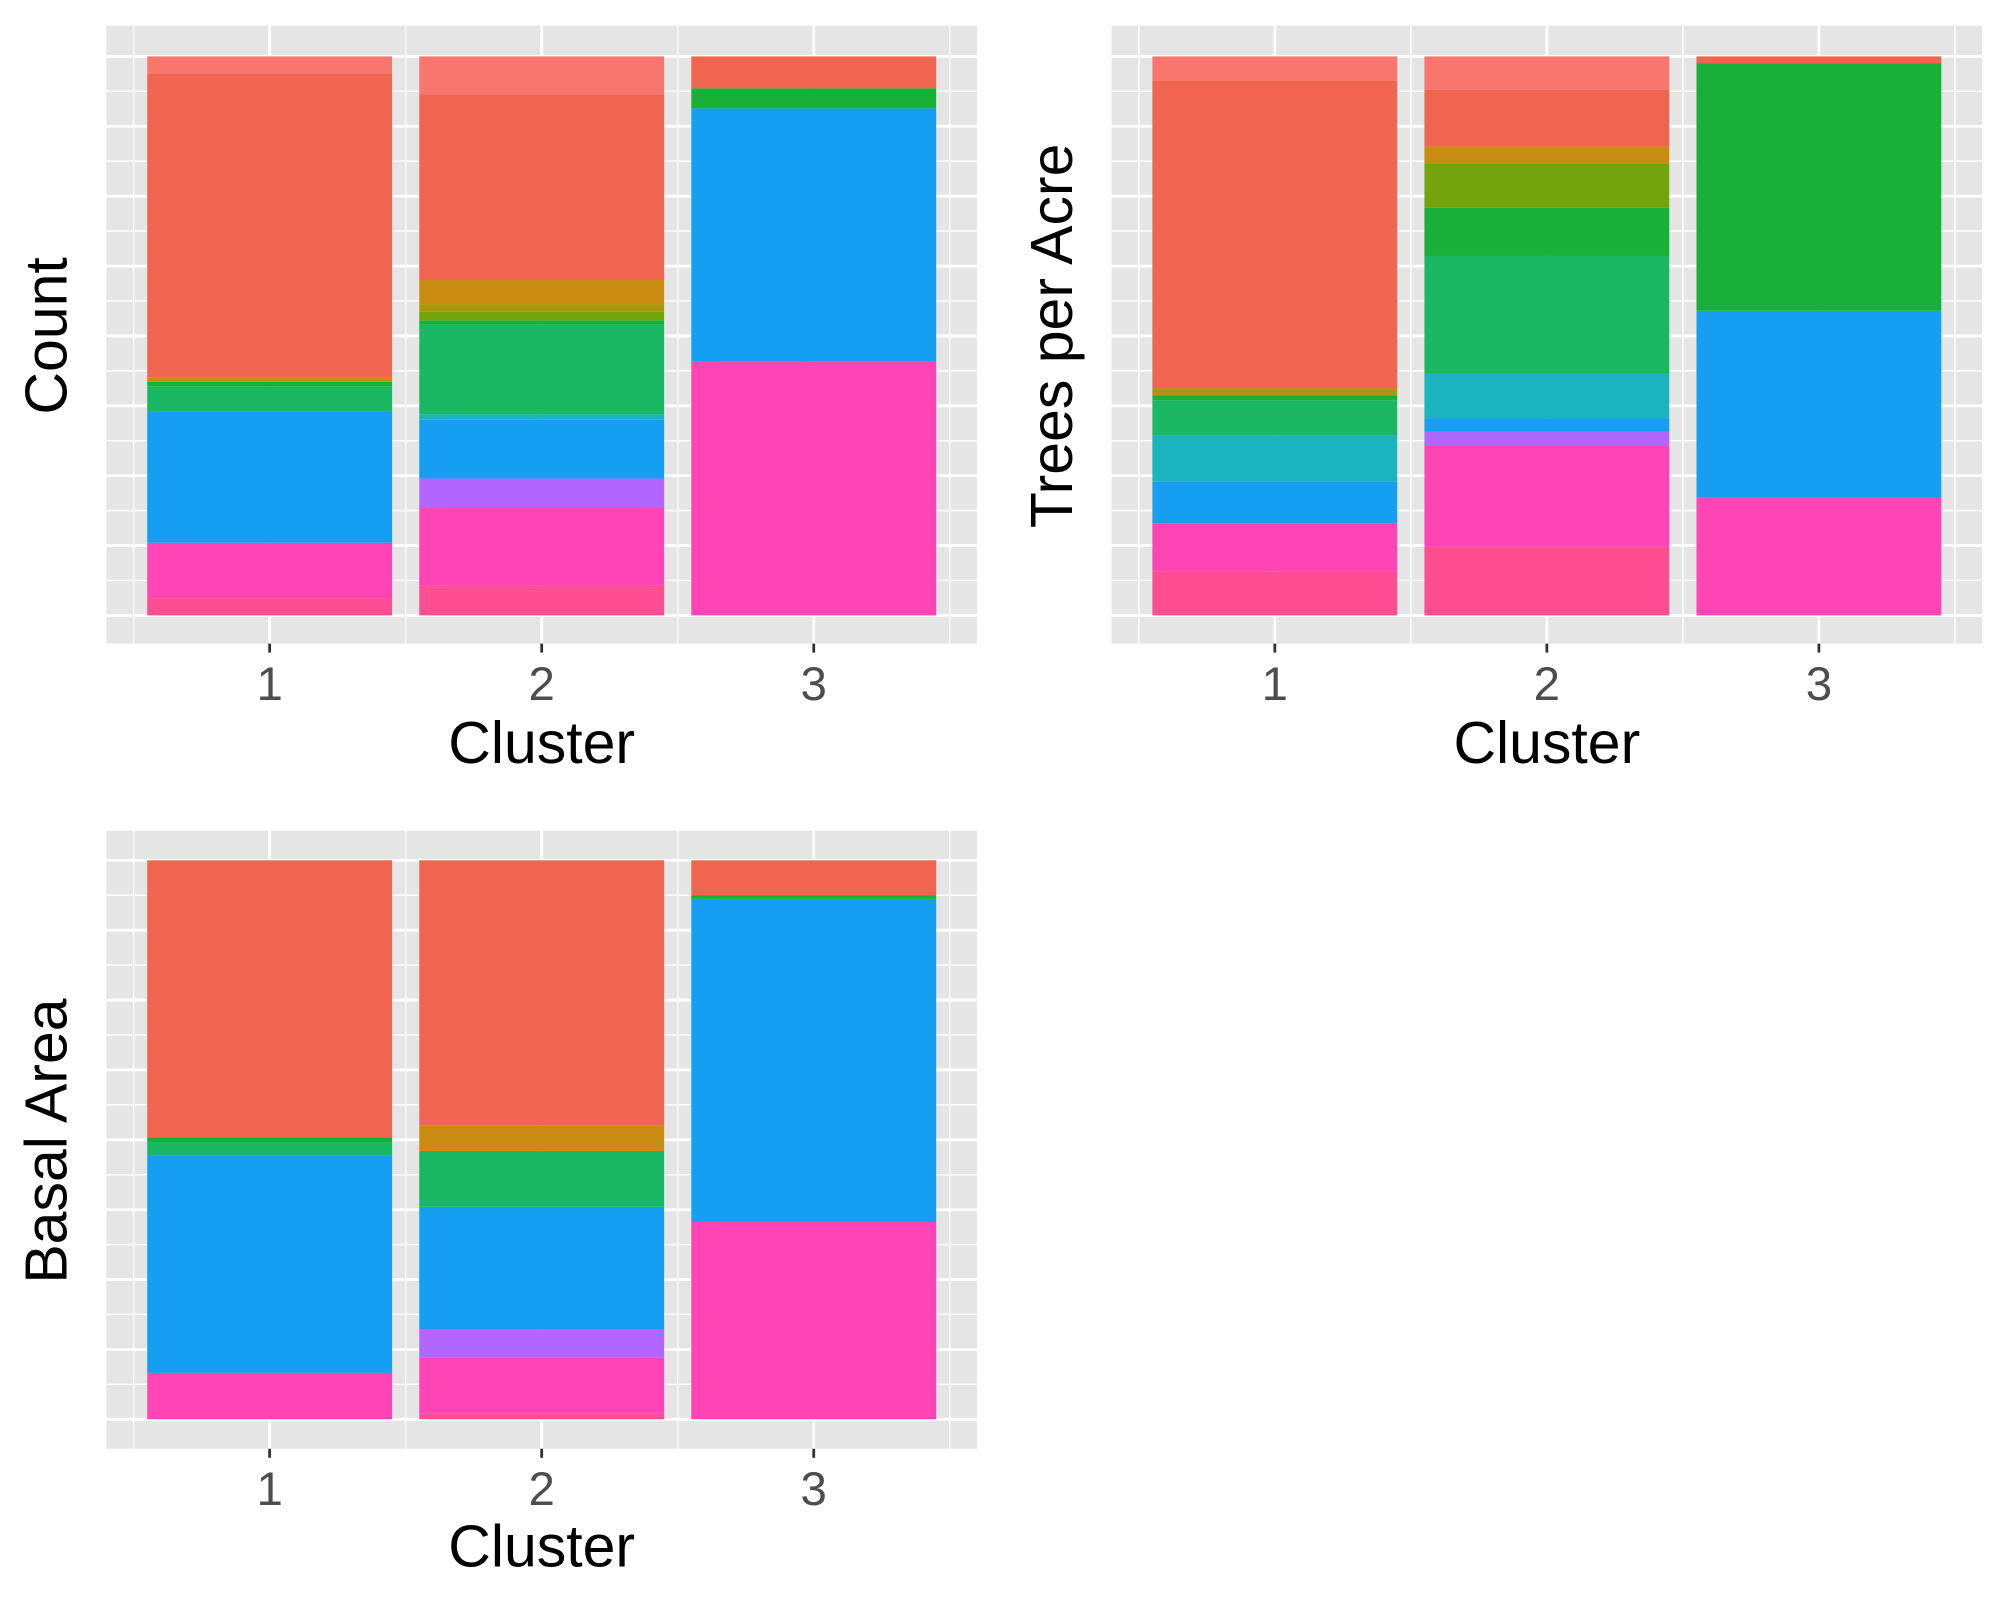  What do you see at coordinates (47, 335) in the screenshot?
I see `y-axis-title: Count` at bounding box center [47, 335].